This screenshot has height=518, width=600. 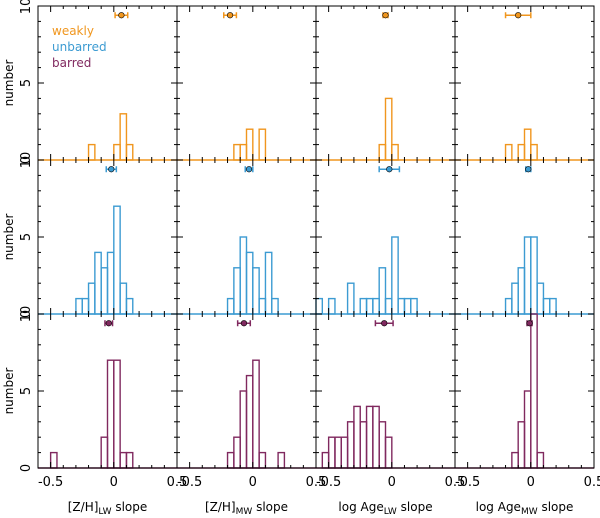 I want to click on x-axis-title: log AgeMW slope, so click(x=525, y=508).